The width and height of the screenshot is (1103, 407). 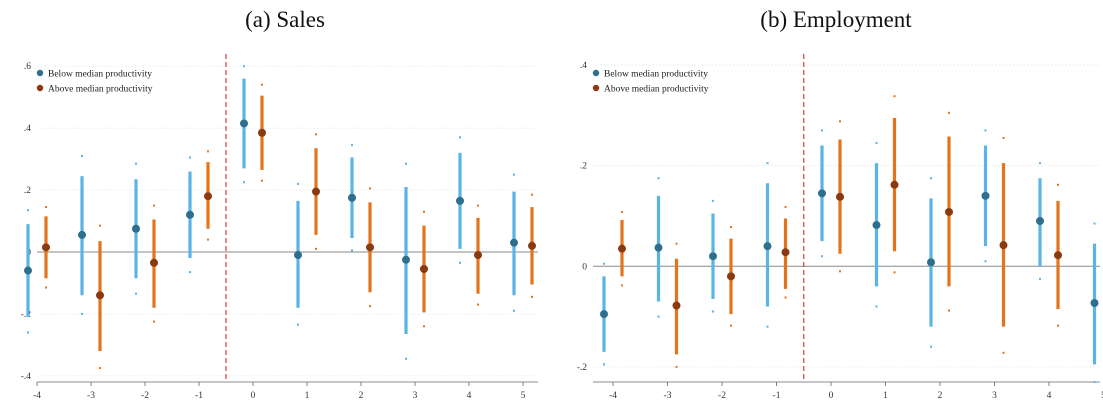 I want to click on x-tick-label: 4, so click(x=469, y=396).